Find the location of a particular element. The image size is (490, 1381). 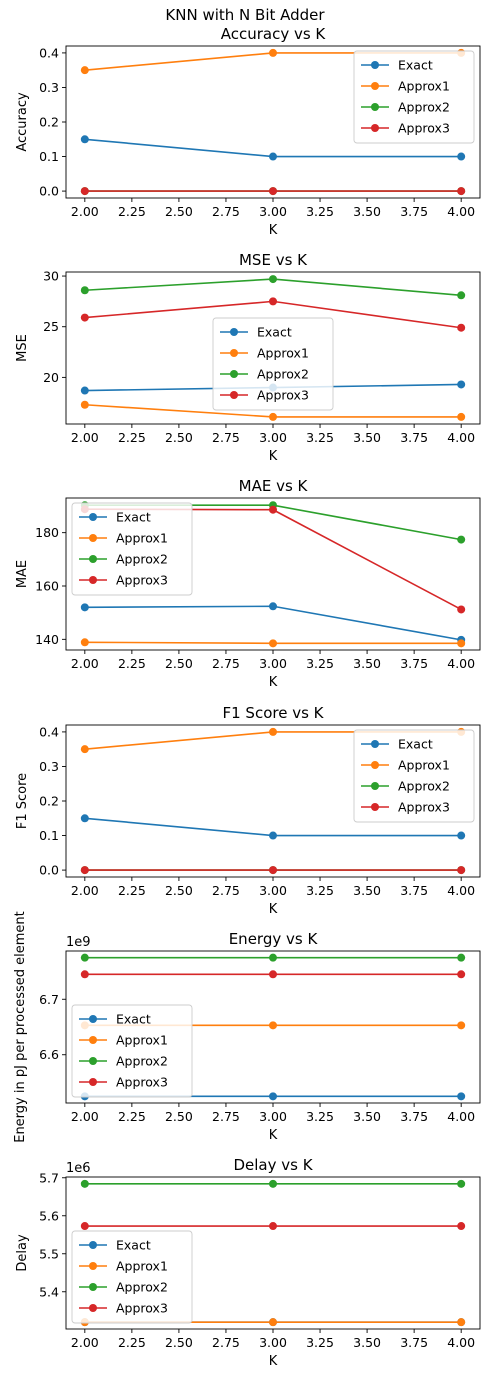

y-tick-label: 0.1 is located at coordinates (49, 835).